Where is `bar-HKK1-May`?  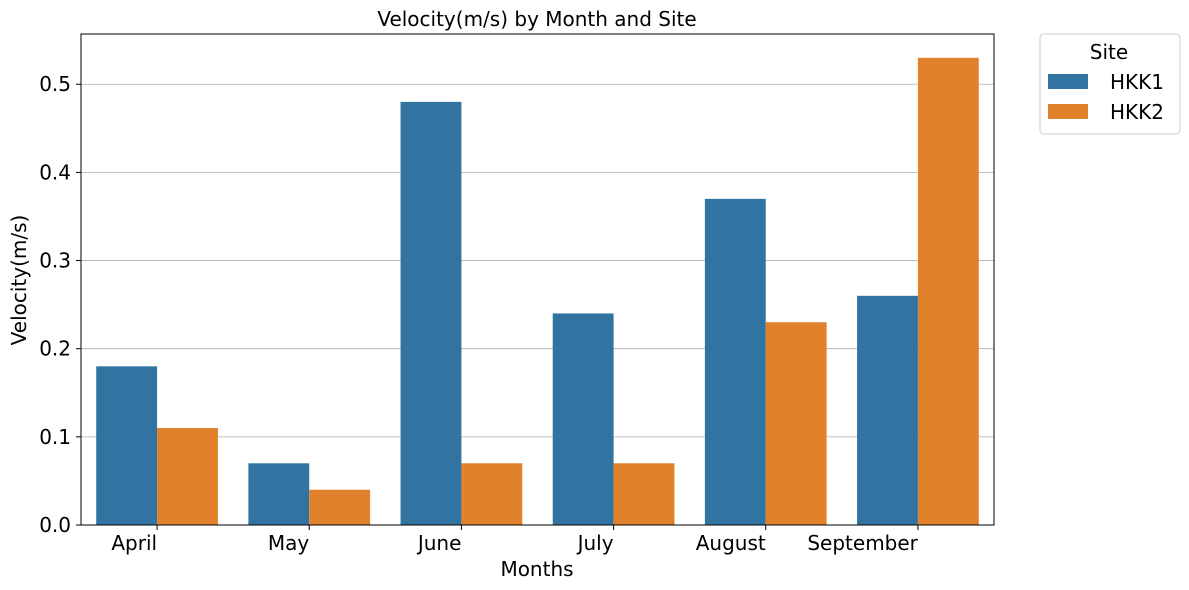 bar-HKK1-May is located at coordinates (279, 494).